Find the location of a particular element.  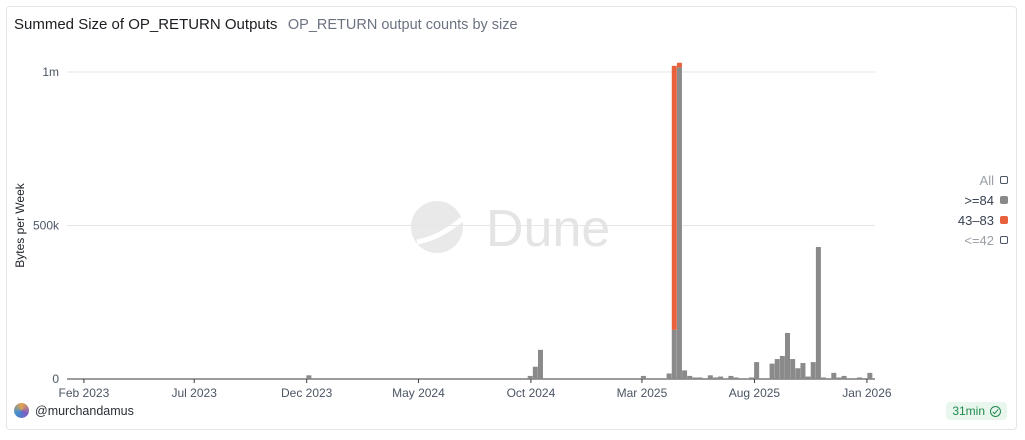

legend-item: >=84 is located at coordinates (968, 200).